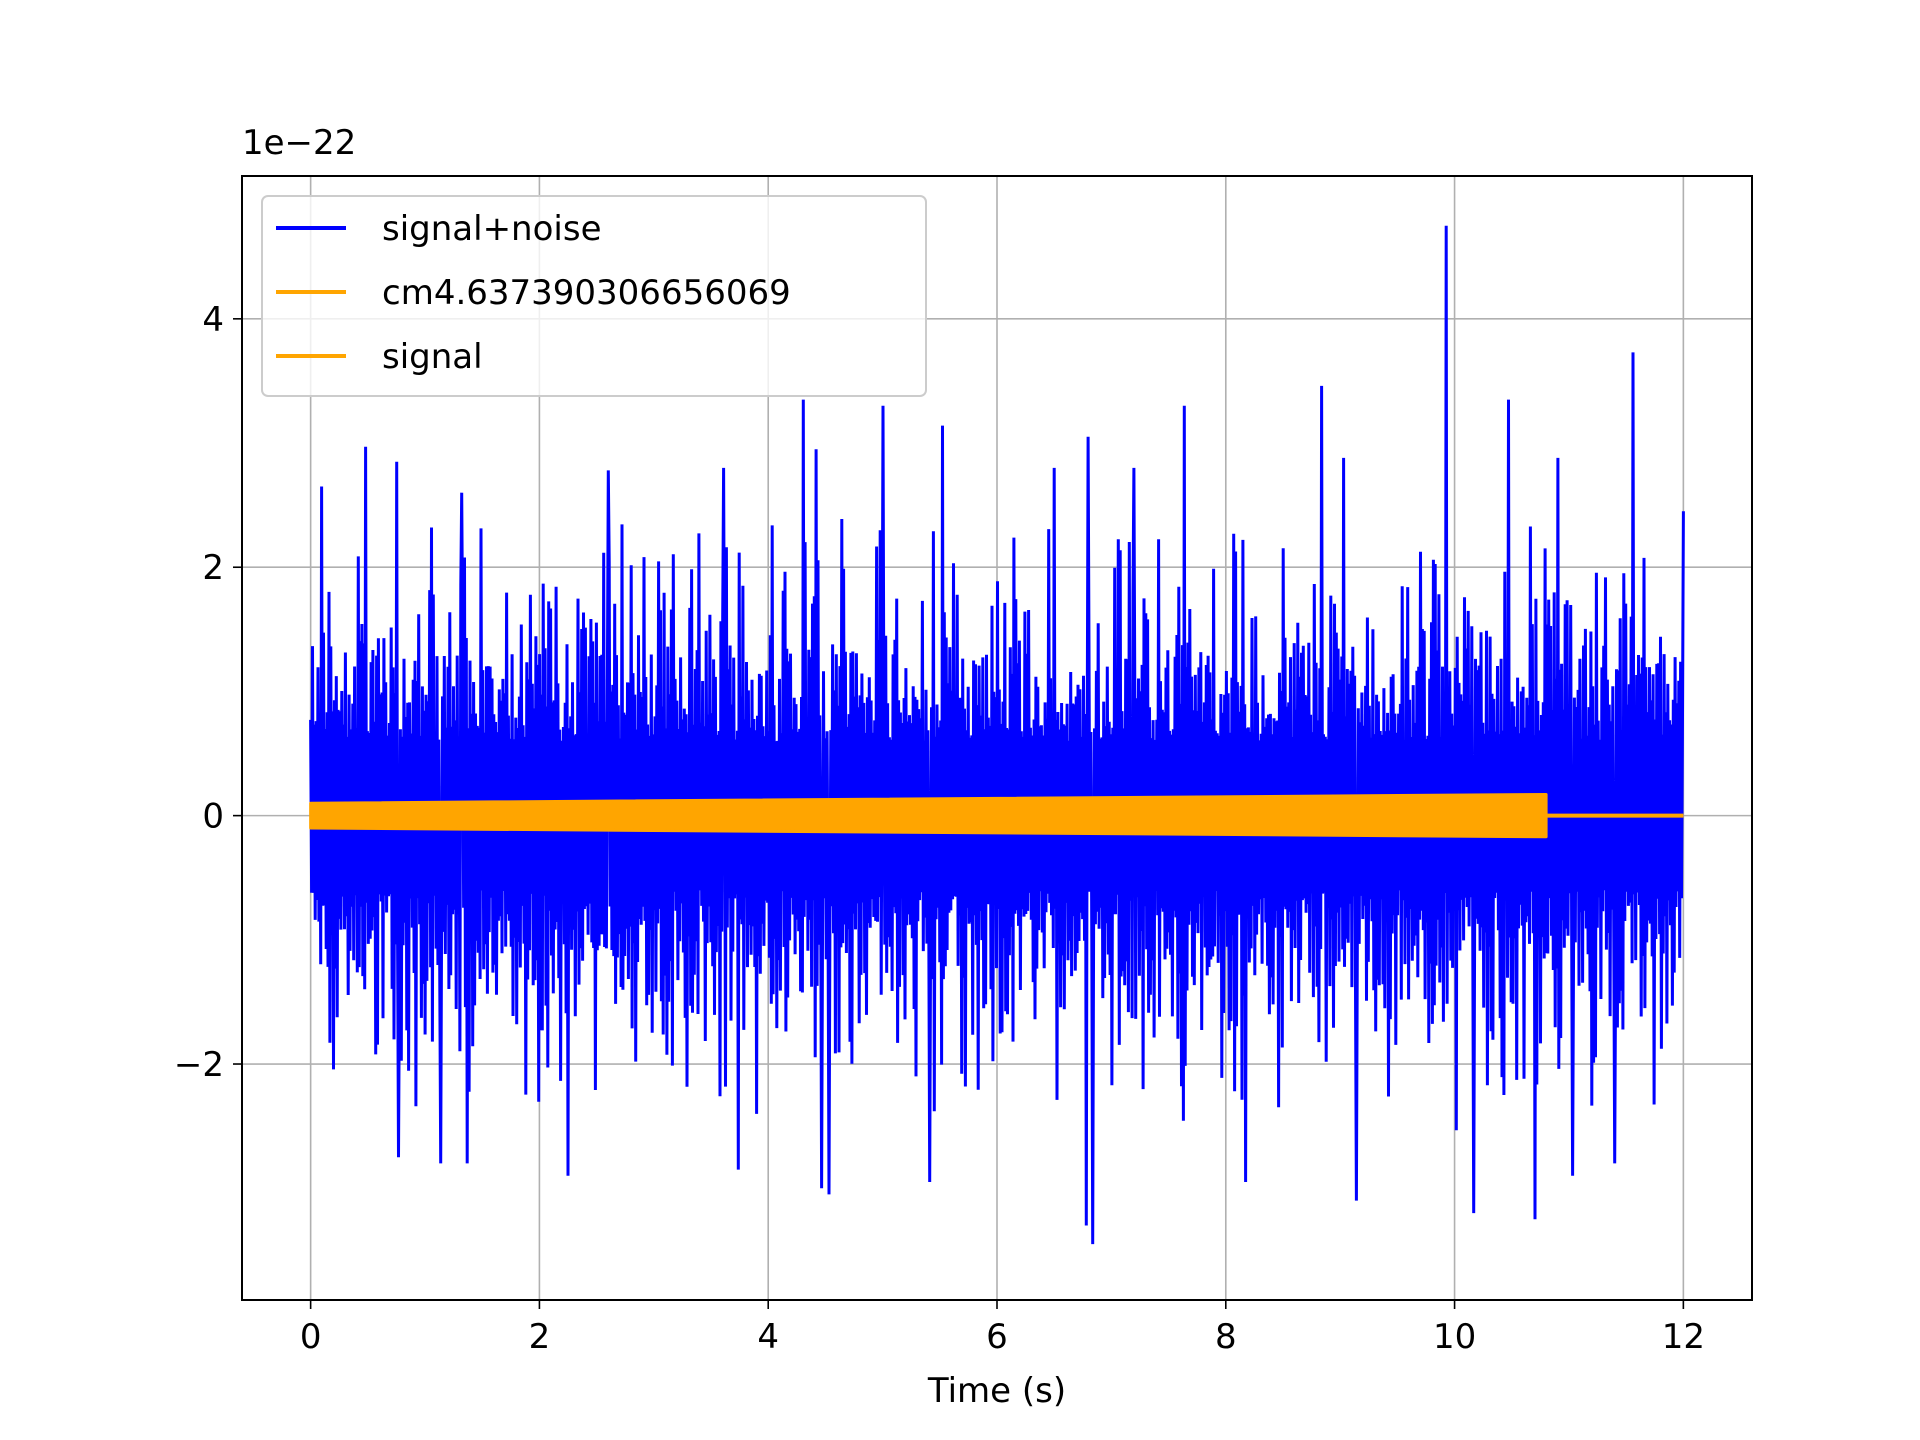 The width and height of the screenshot is (1920, 1440). I want to click on y-tick-label: 2, so click(213, 568).